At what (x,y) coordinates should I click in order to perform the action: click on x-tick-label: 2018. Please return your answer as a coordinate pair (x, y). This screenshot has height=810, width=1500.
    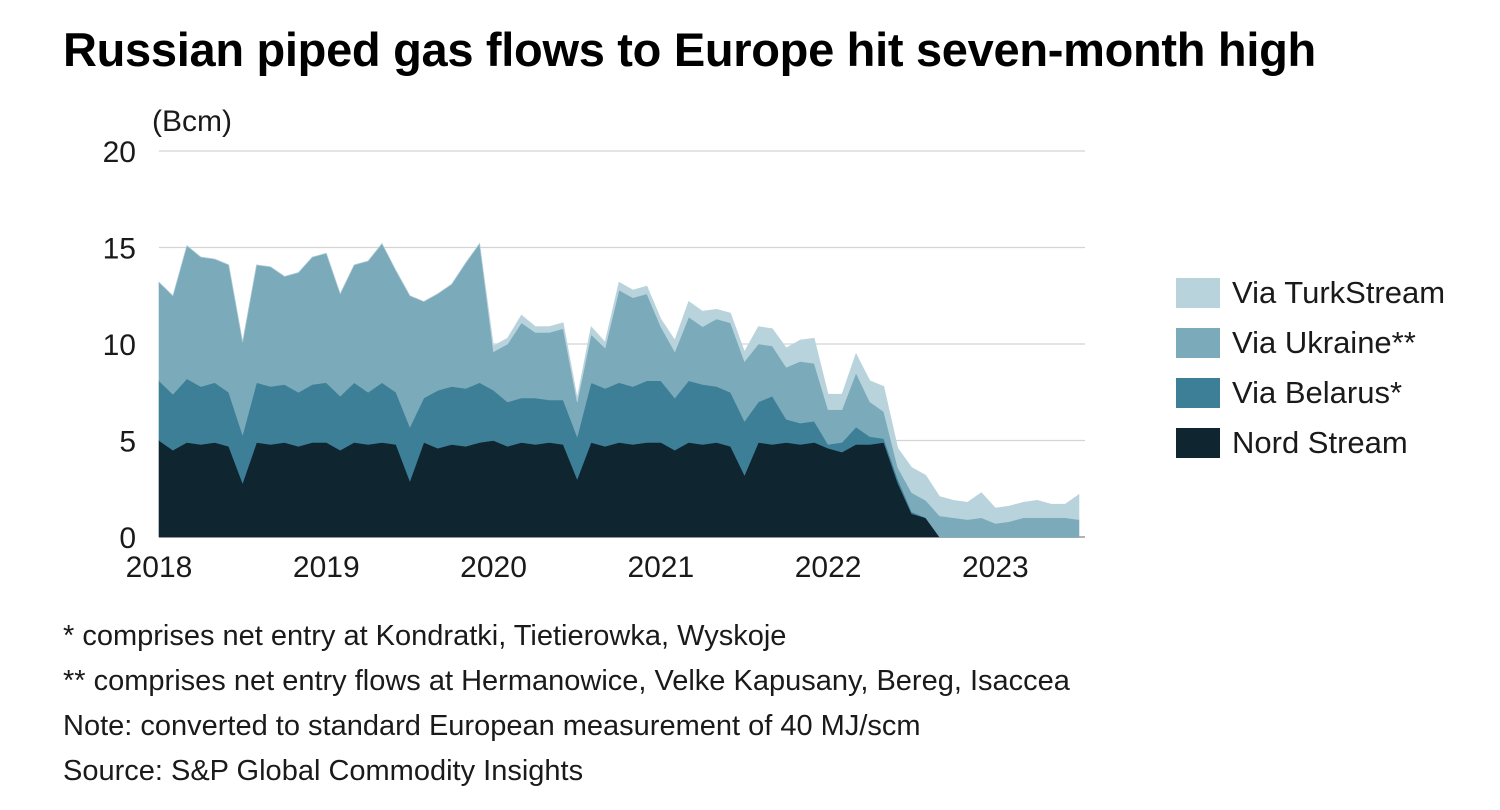
    Looking at the image, I should click on (159, 567).